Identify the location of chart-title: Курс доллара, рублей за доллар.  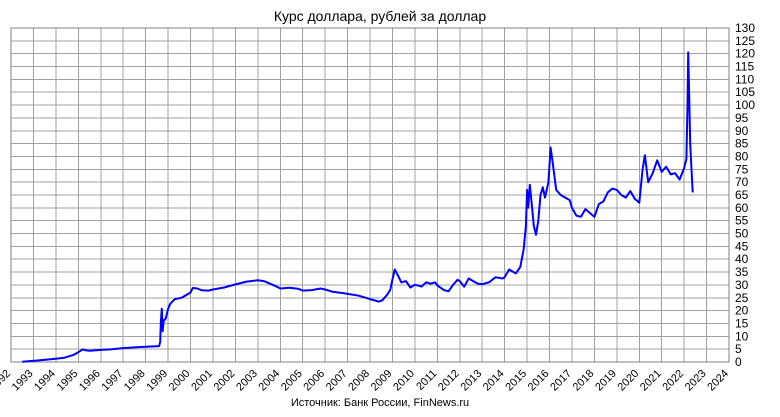
(380, 16).